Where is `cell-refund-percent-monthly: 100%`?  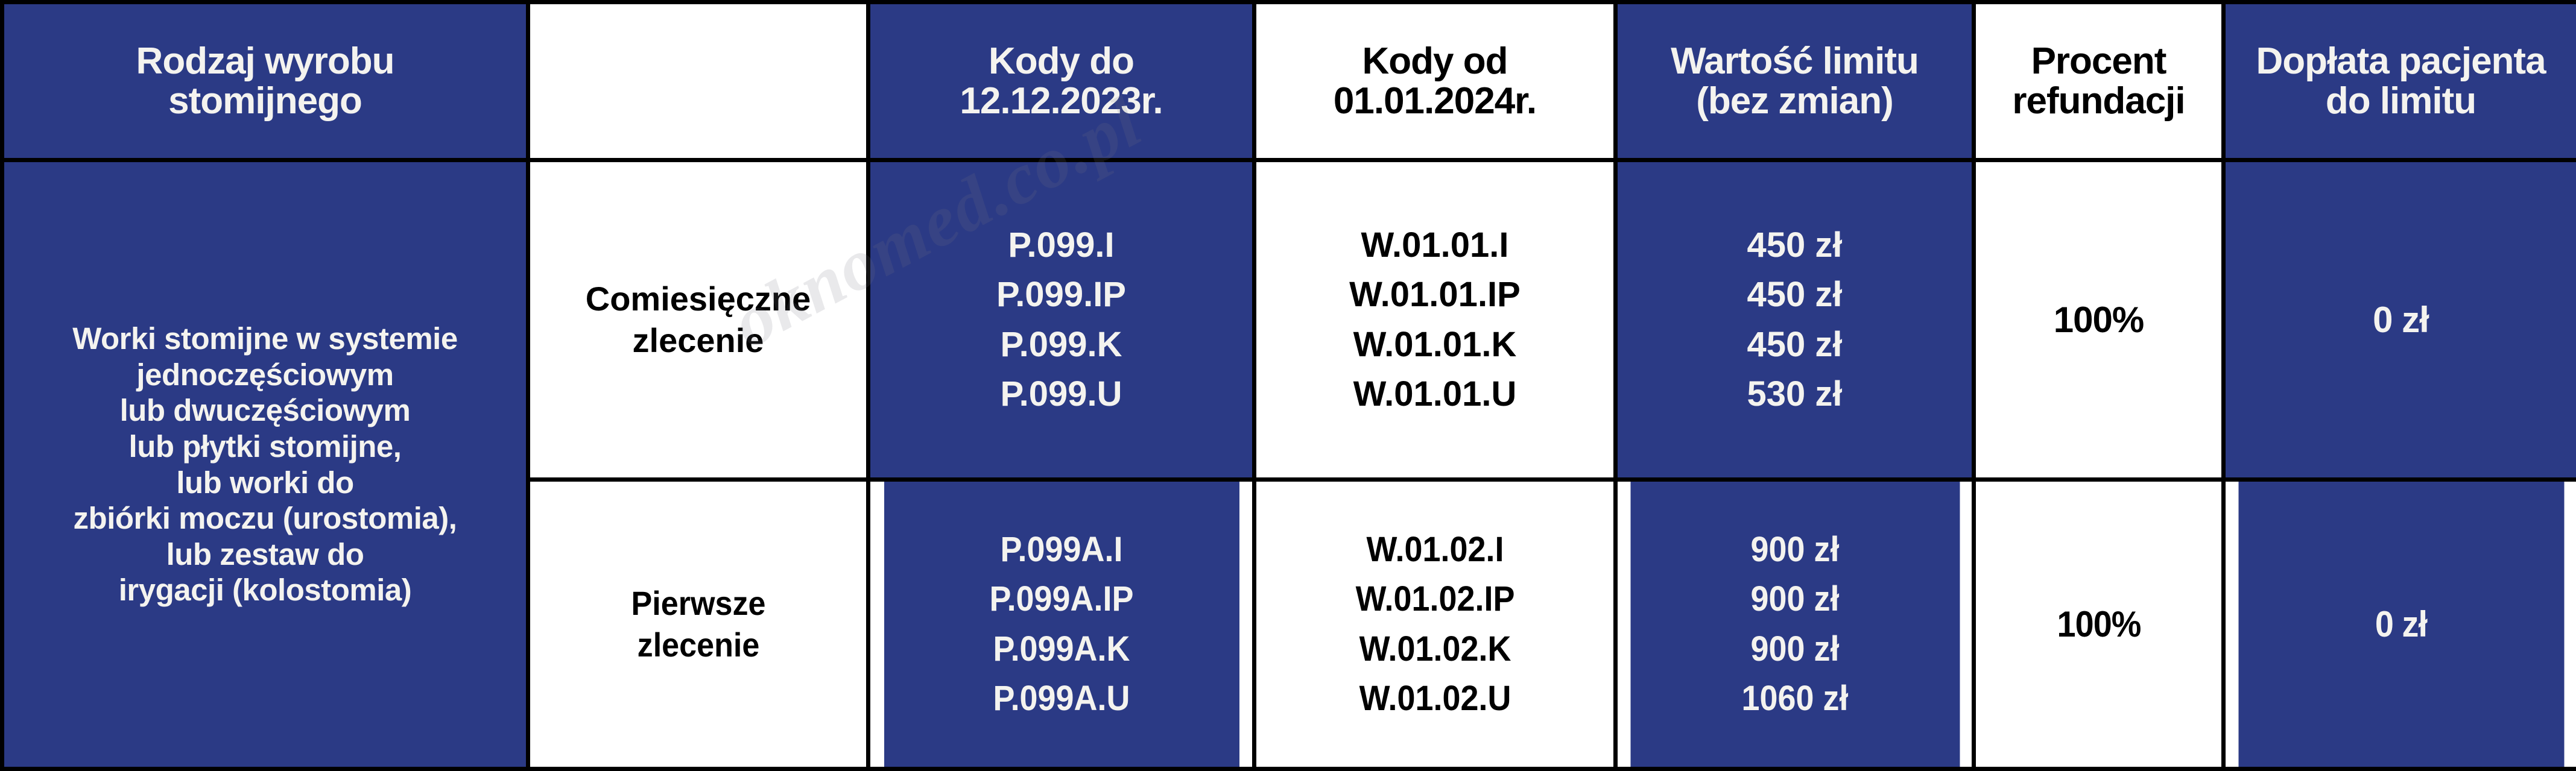
cell-refund-percent-monthly: 100% is located at coordinates (2099, 320).